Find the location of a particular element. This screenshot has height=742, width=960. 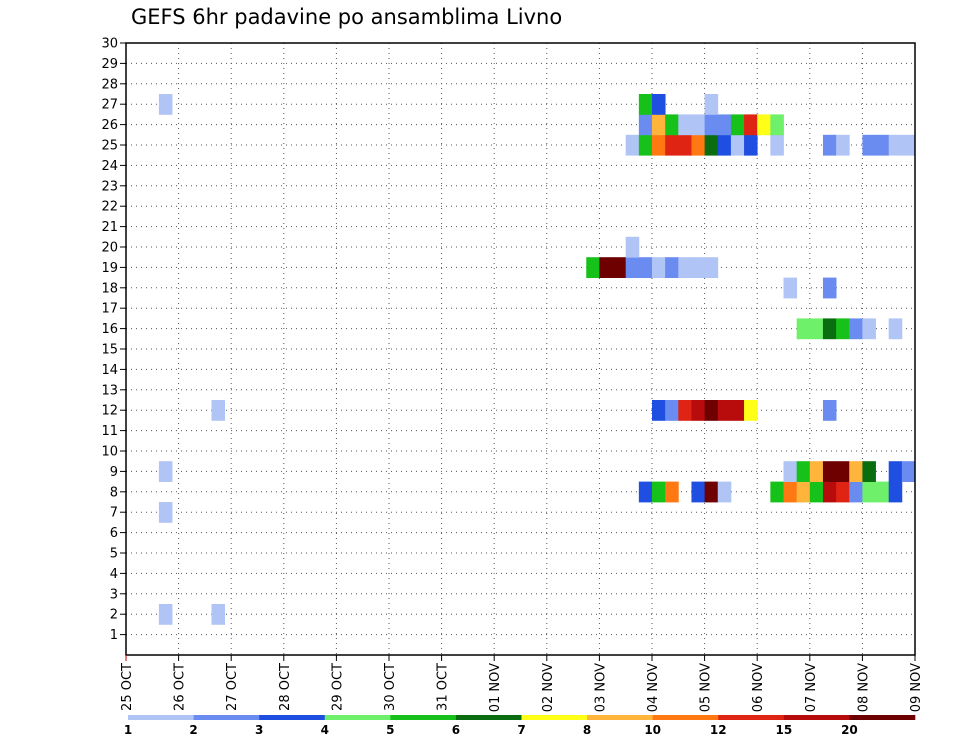

x-tick-label: 09 NOV is located at coordinates (916, 687).